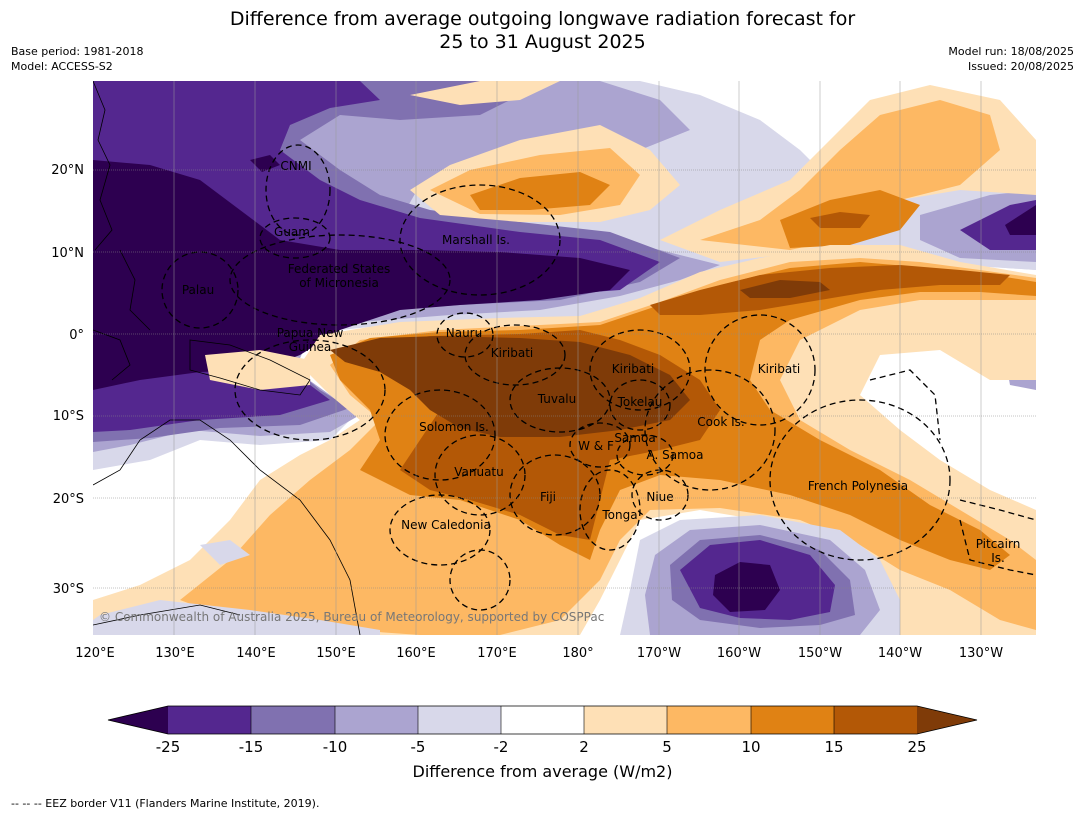 Image resolution: width=1085 pixels, height=816 pixels. What do you see at coordinates (250, 367) in the screenshot?
I see `coast-png` at bounding box center [250, 367].